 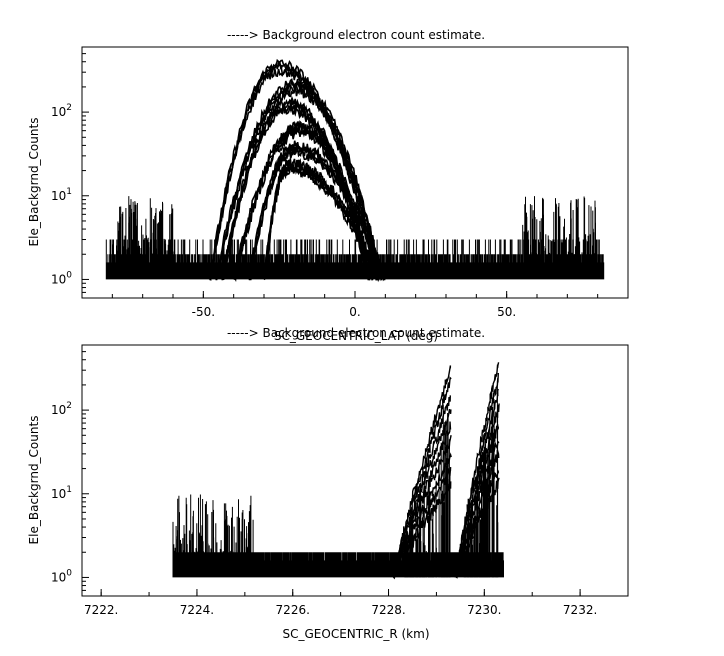 What do you see at coordinates (203, 312) in the screenshot?
I see `x-tick-label: -50.` at bounding box center [203, 312].